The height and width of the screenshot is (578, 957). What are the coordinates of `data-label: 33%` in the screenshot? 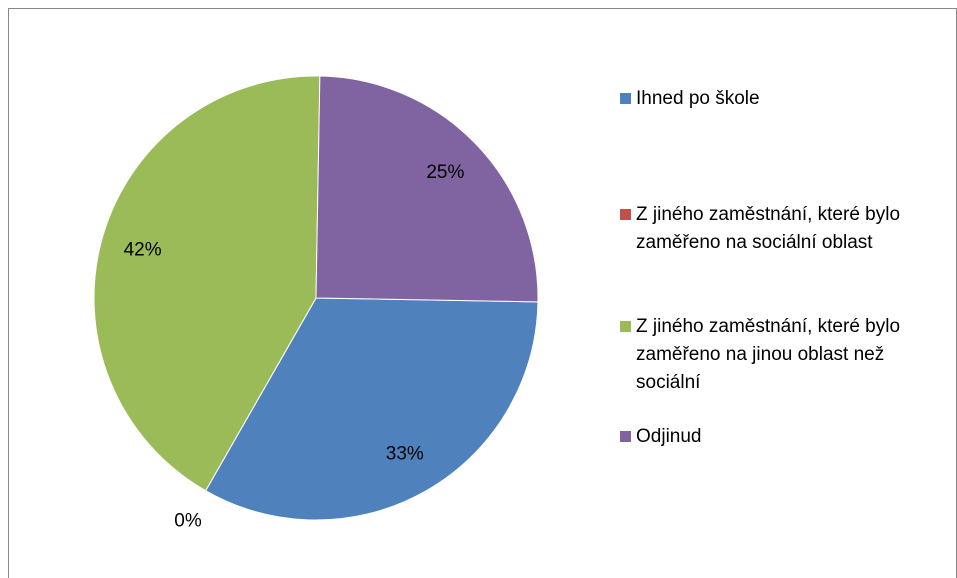 It's located at (405, 453).